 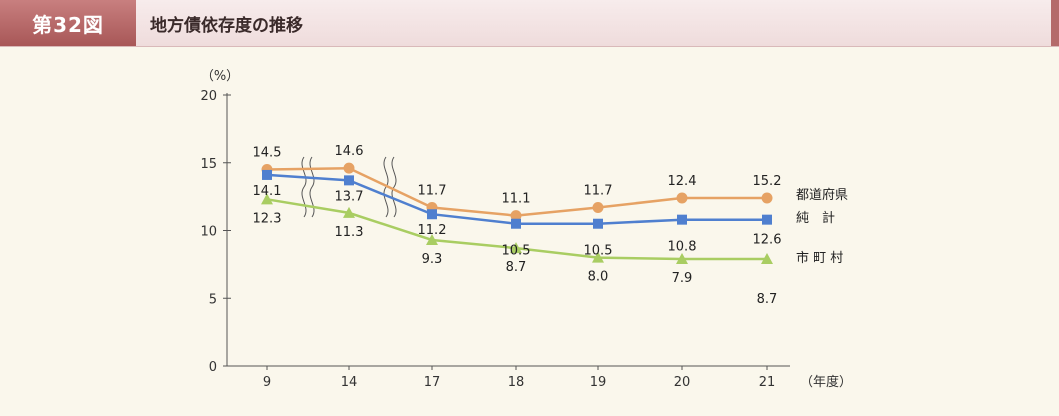 I want to click on chart-series, so click(x=517, y=213).